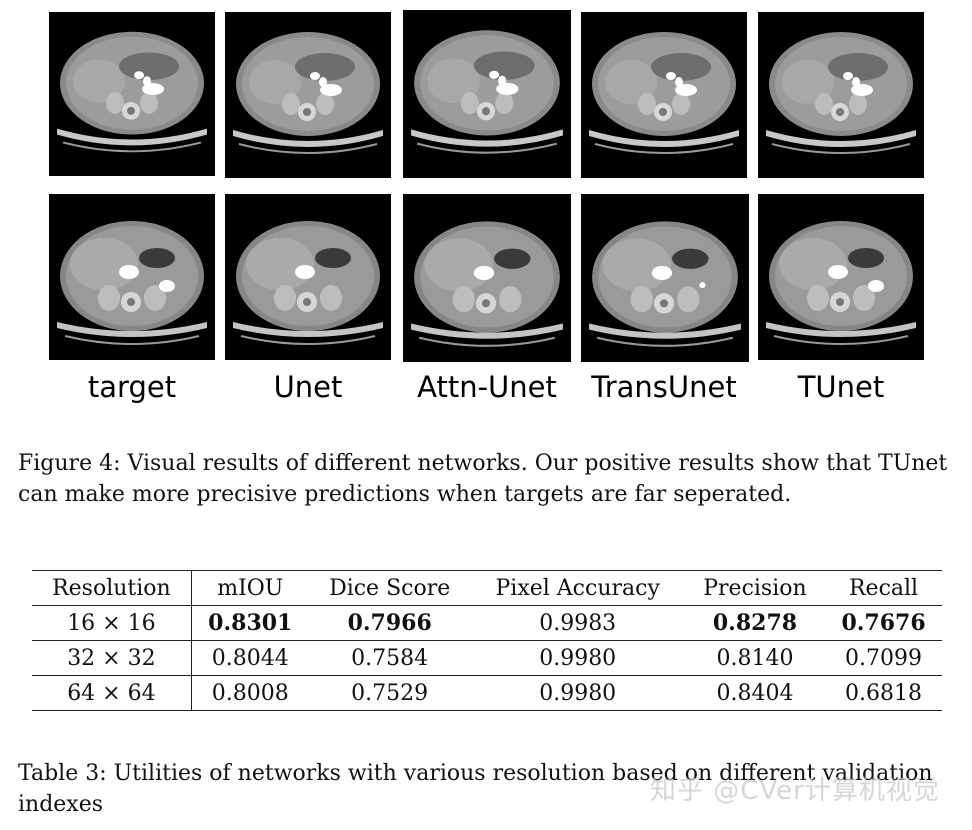  I want to click on table-cell: 0.7529, so click(390, 693).